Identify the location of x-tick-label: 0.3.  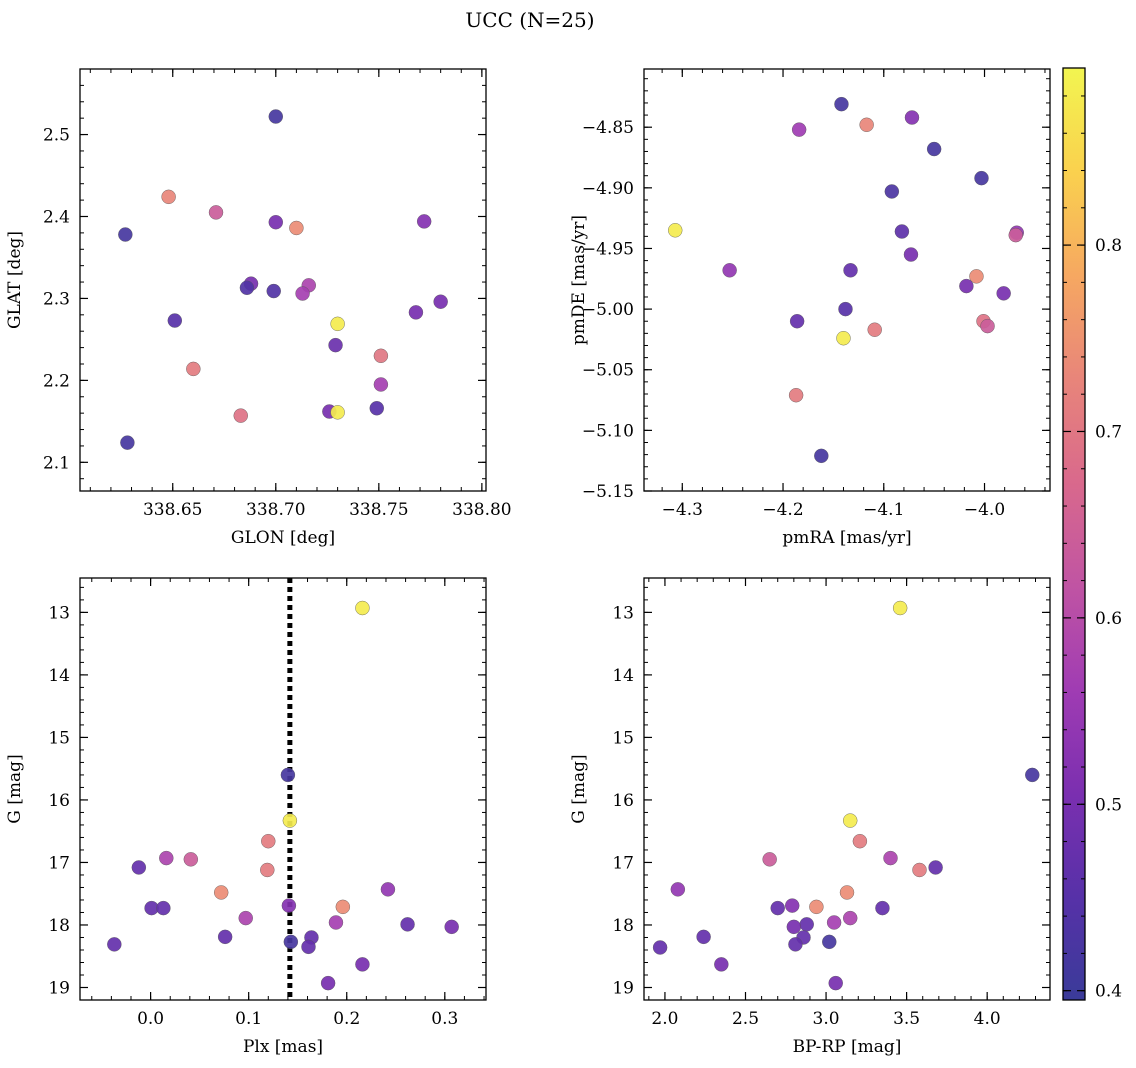
(444, 1019).